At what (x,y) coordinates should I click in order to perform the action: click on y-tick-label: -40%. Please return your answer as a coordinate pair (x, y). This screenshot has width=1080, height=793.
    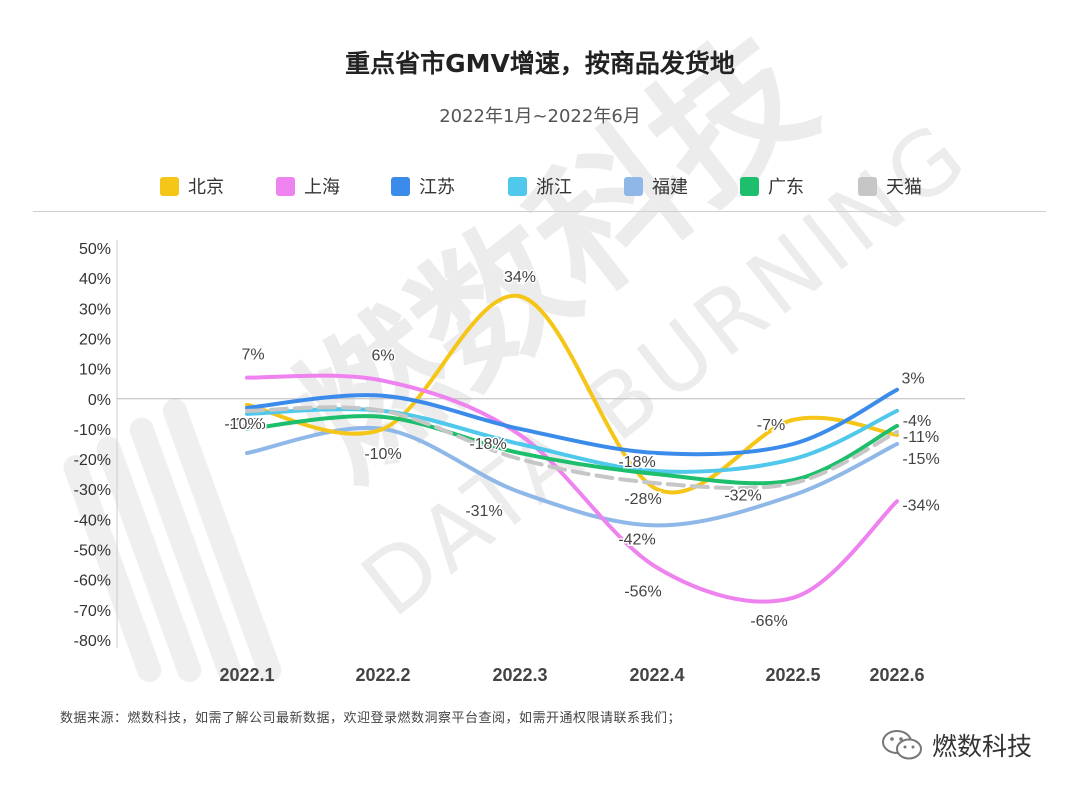
    Looking at the image, I should click on (92, 520).